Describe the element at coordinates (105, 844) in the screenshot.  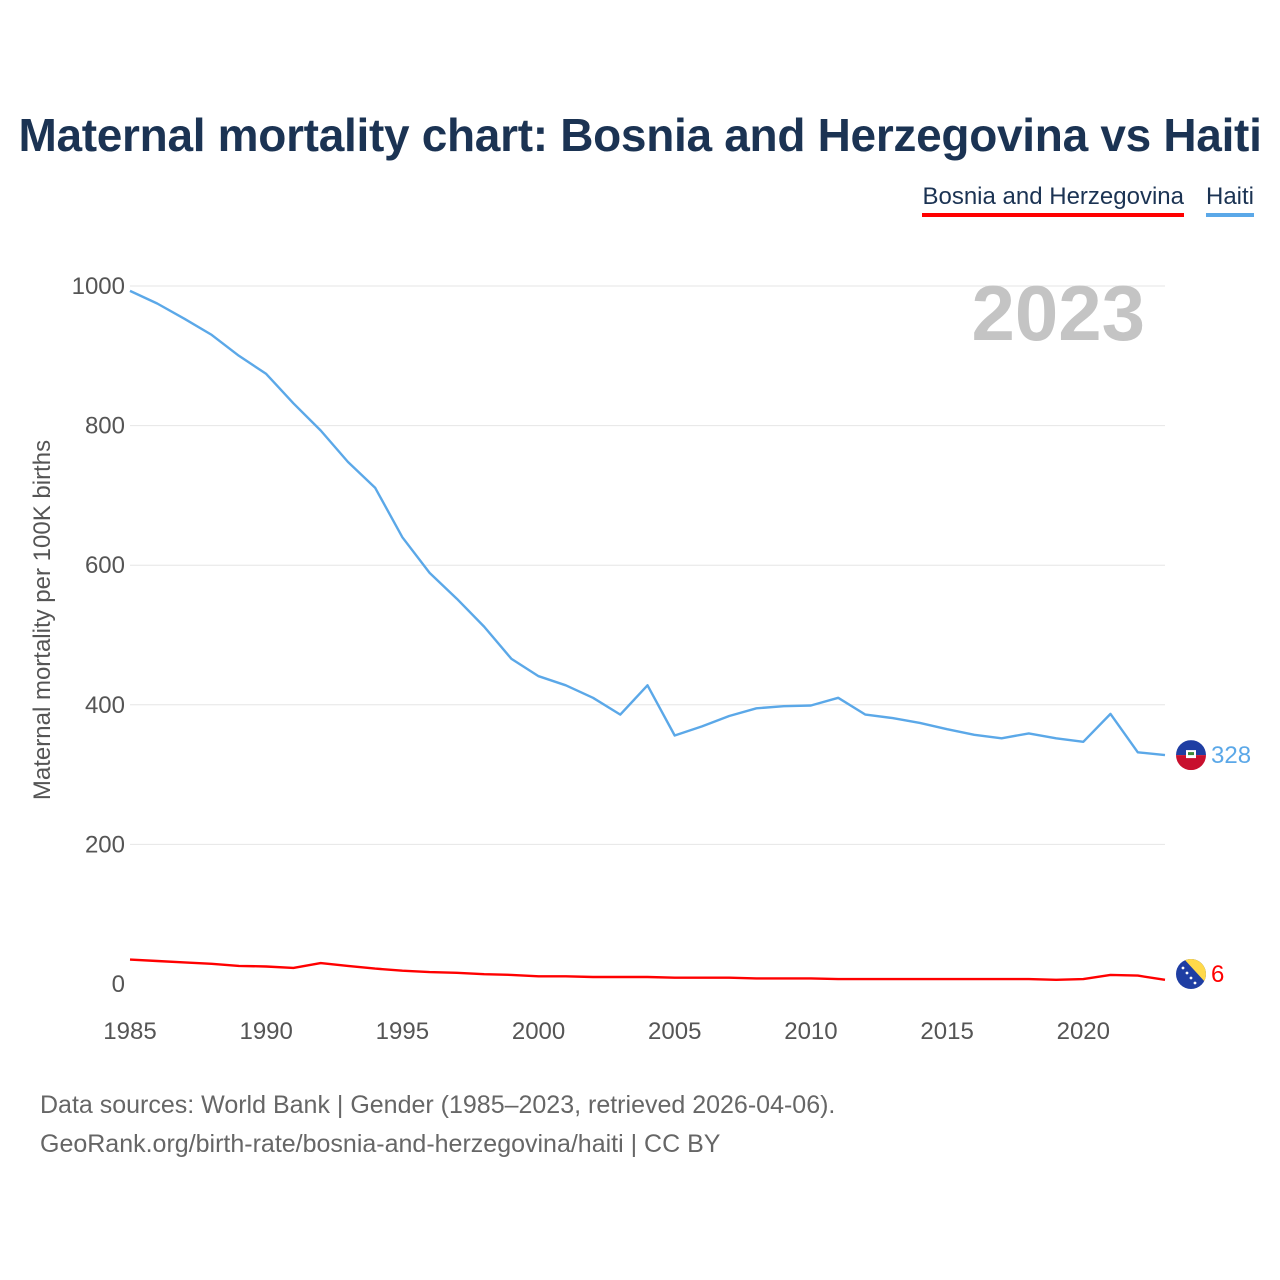
I see `y-tick-label: 200` at that location.